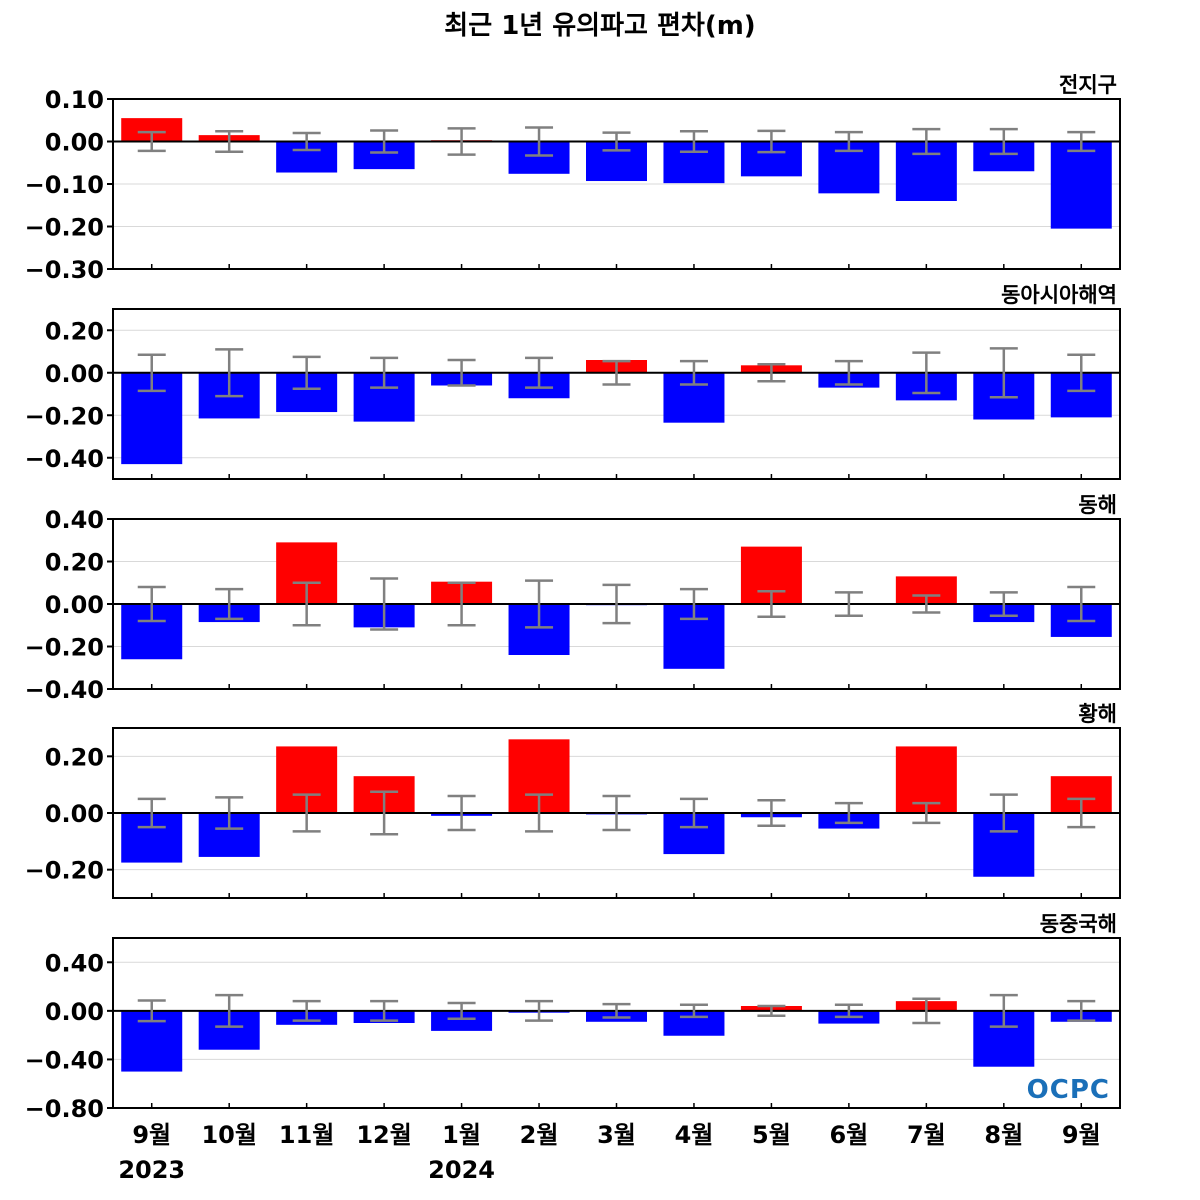 The image size is (1200, 1200). What do you see at coordinates (539, 1135) in the screenshot?
I see `x-tick-label: 2월` at bounding box center [539, 1135].